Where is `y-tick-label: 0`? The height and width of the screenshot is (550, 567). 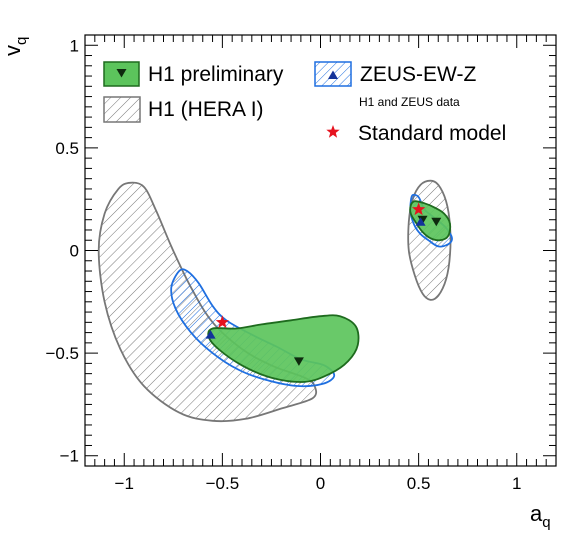
y-tick-label: 0 is located at coordinates (74, 251).